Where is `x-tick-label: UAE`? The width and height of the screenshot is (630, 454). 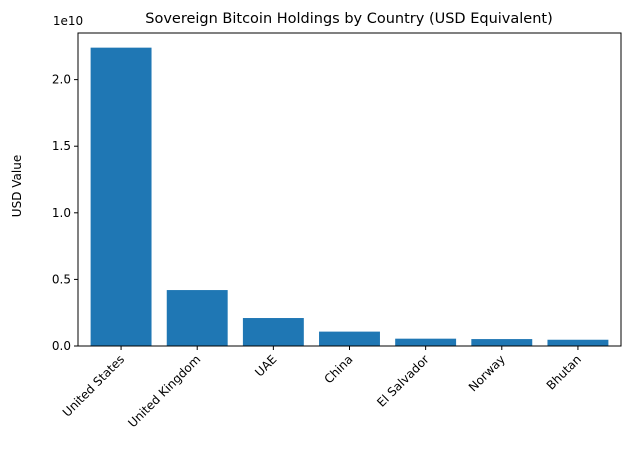 x-tick-label: UAE is located at coordinates (265, 365).